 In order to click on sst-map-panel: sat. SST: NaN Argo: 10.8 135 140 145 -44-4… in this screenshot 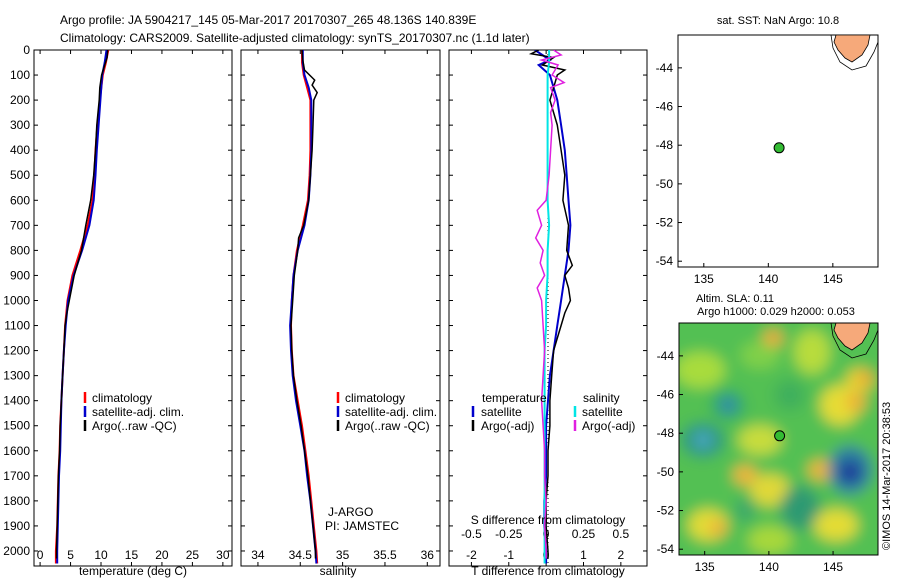, I will do `click(767, 150)`.